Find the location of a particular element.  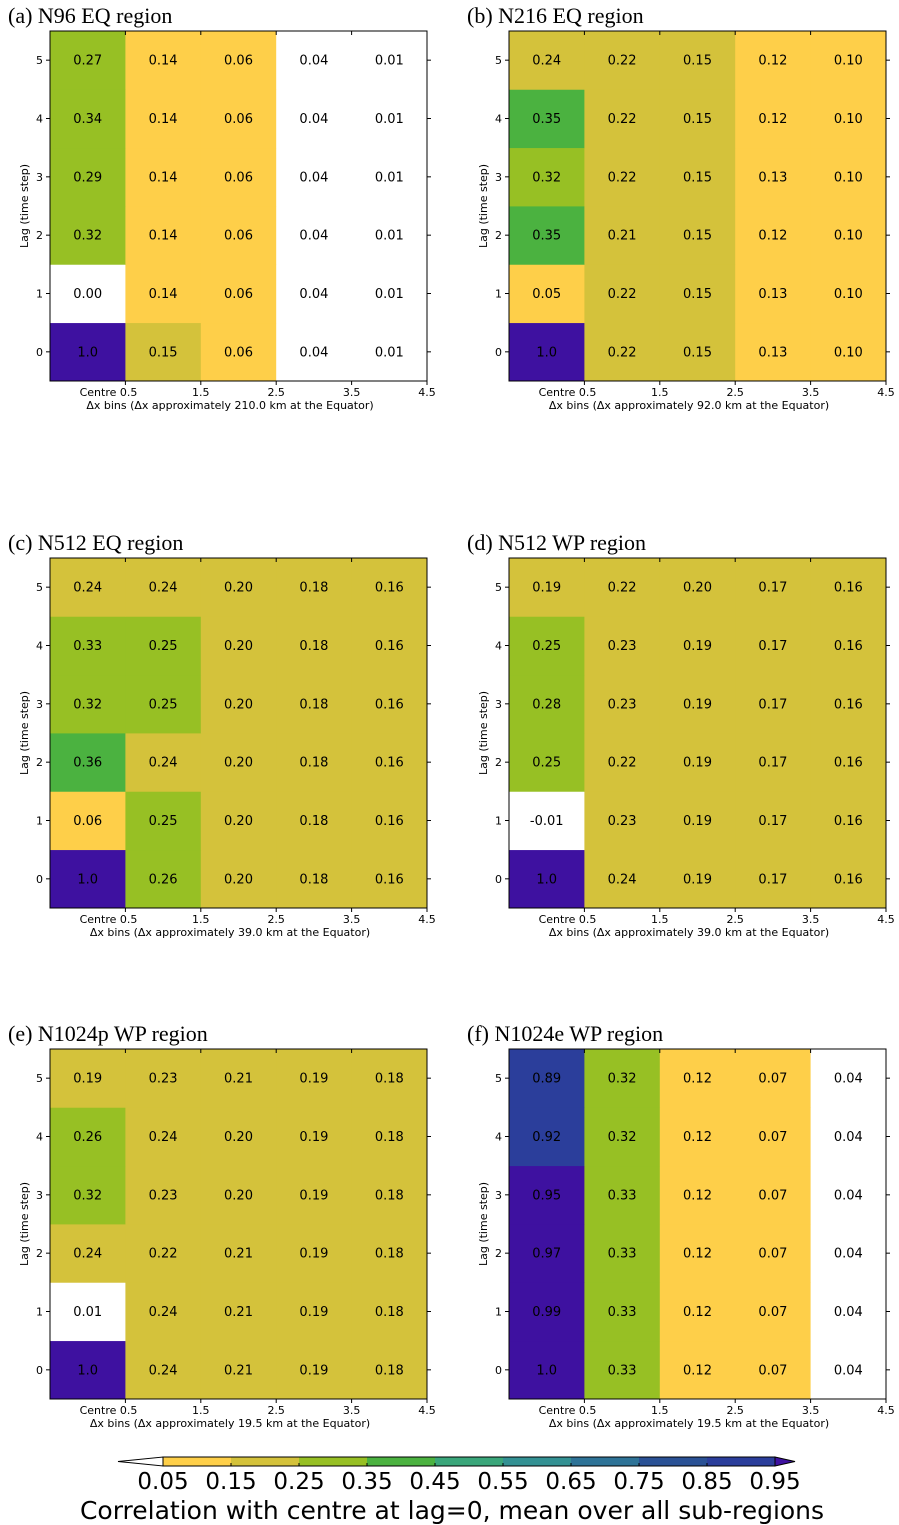

panel-a-frame is located at coordinates (238, 206).